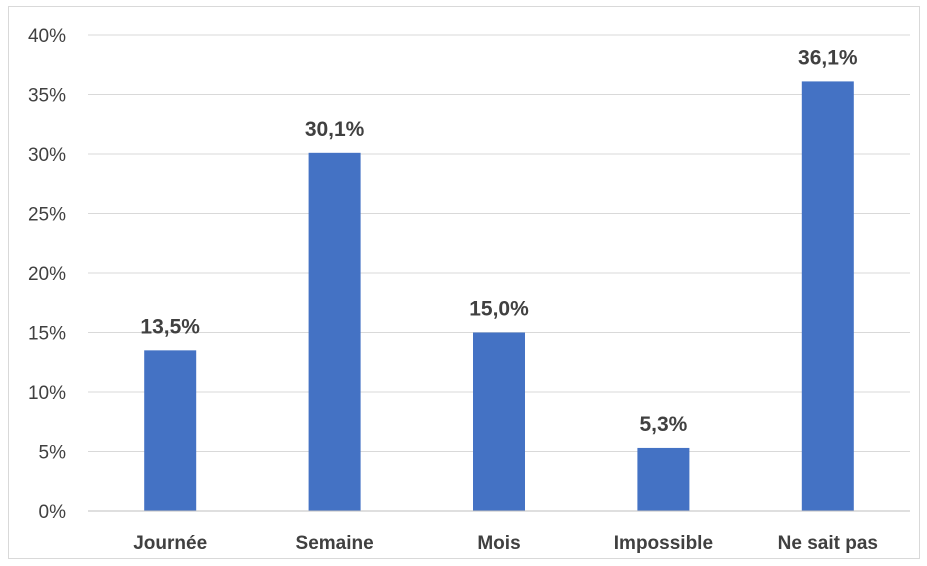  I want to click on y-tick-label: 30%, so click(47, 155).